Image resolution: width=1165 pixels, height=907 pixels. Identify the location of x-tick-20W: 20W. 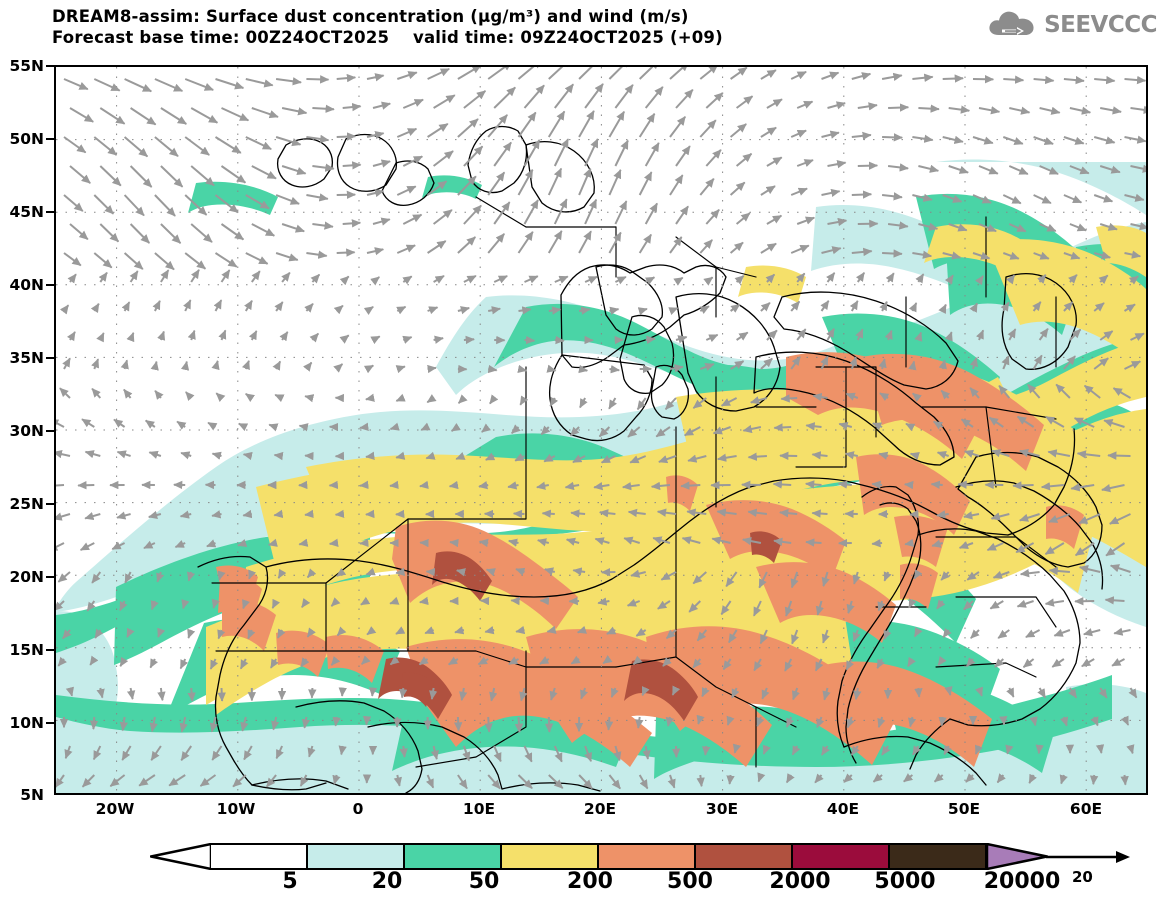
(115, 809).